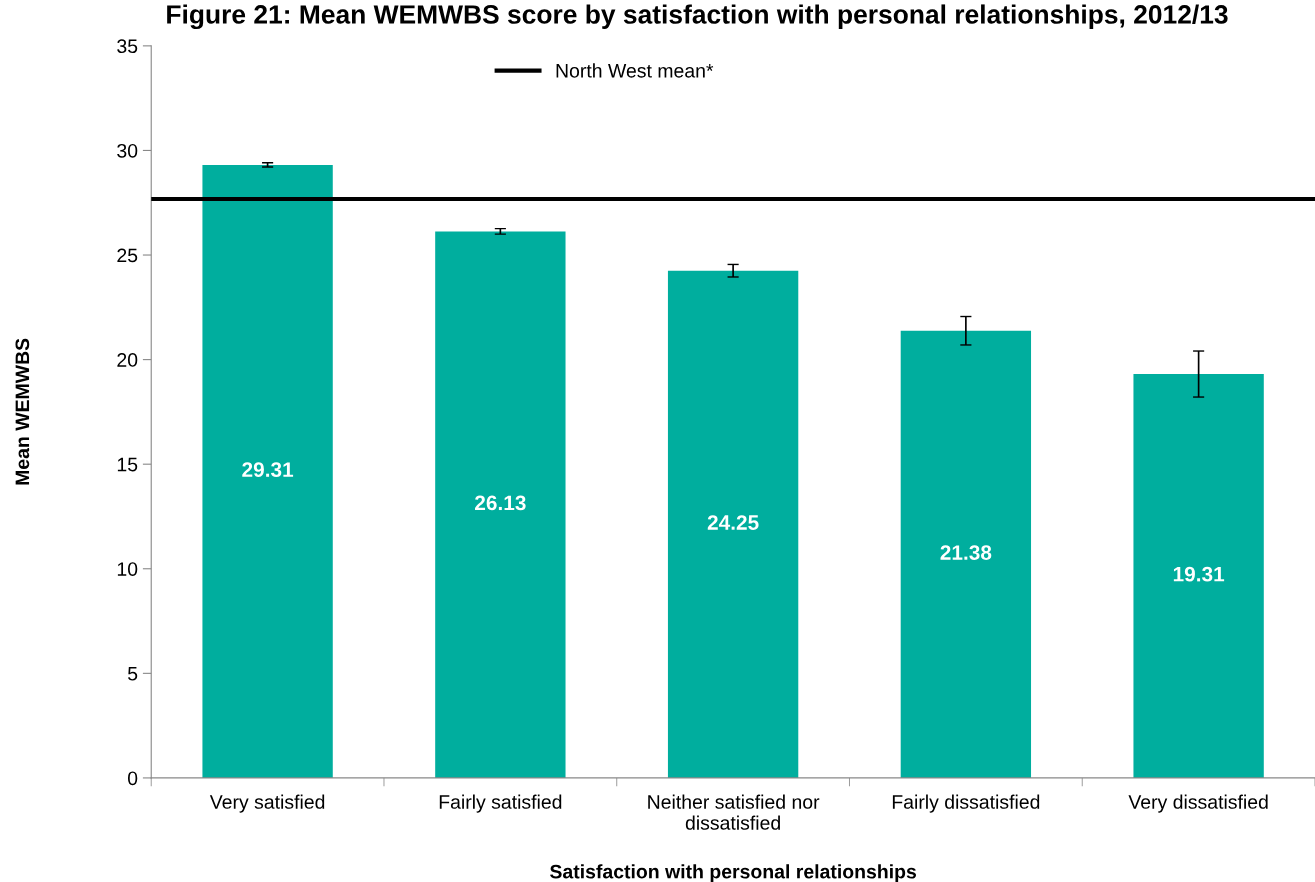 The width and height of the screenshot is (1315, 882). I want to click on x-tick-label: Fairly dissatisfied, so click(966, 803).